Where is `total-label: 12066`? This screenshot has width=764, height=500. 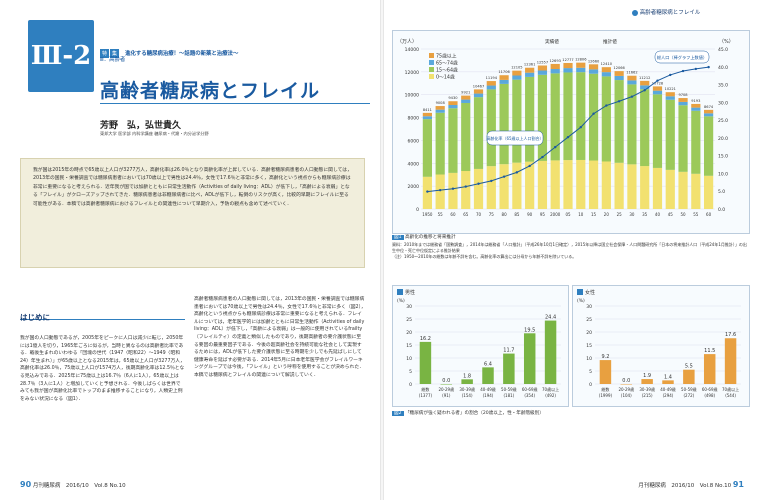 total-label: 12066 is located at coordinates (619, 68).